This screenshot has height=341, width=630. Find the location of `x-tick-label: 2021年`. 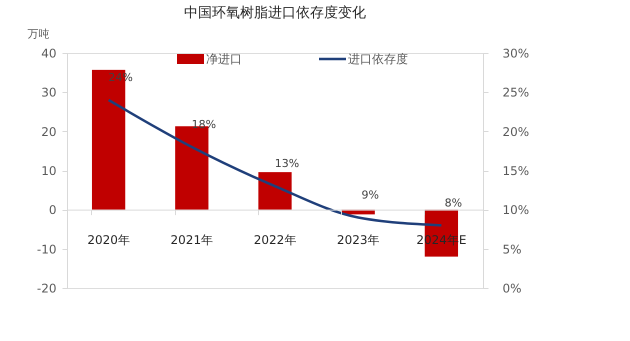

x-tick-label: 2021年 is located at coordinates (192, 240).